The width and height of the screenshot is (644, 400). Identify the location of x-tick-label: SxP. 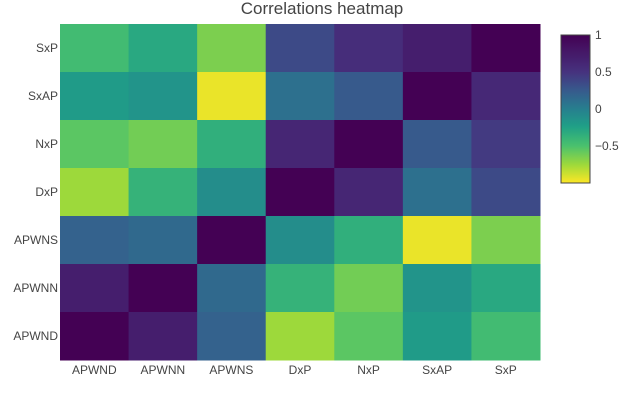
(506, 370).